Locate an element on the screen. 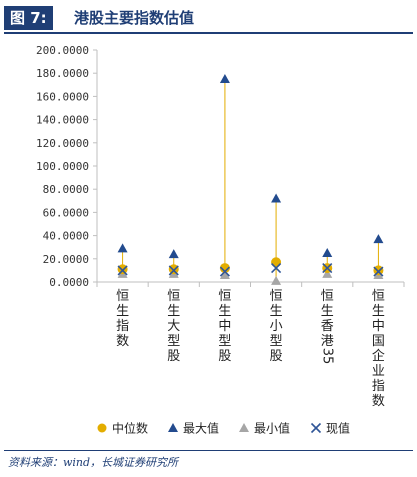  y-tick-label: 20.0000 is located at coordinates (66, 259).